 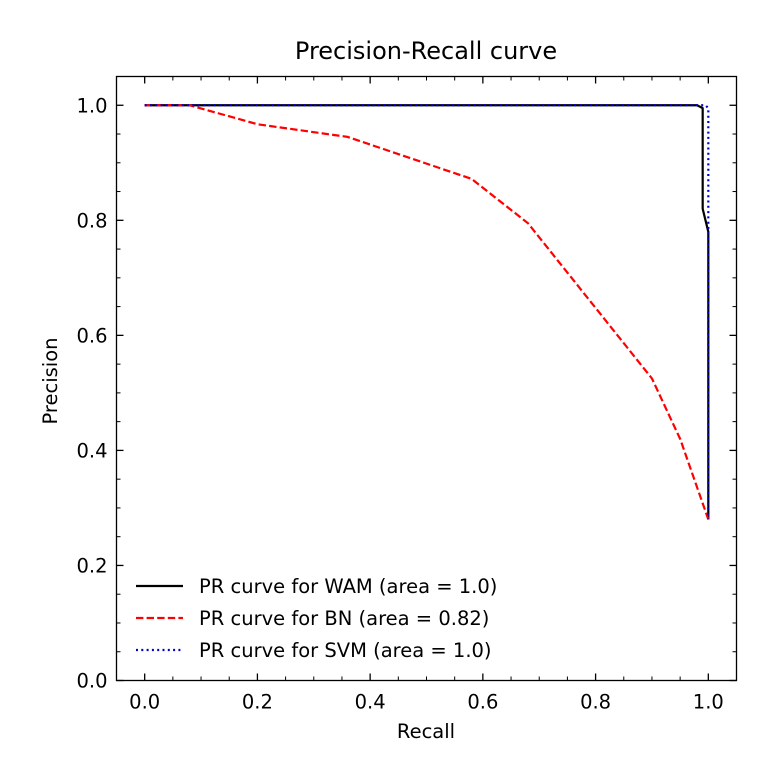 What do you see at coordinates (91, 681) in the screenshot?
I see `y-tick-label: 0.0` at bounding box center [91, 681].